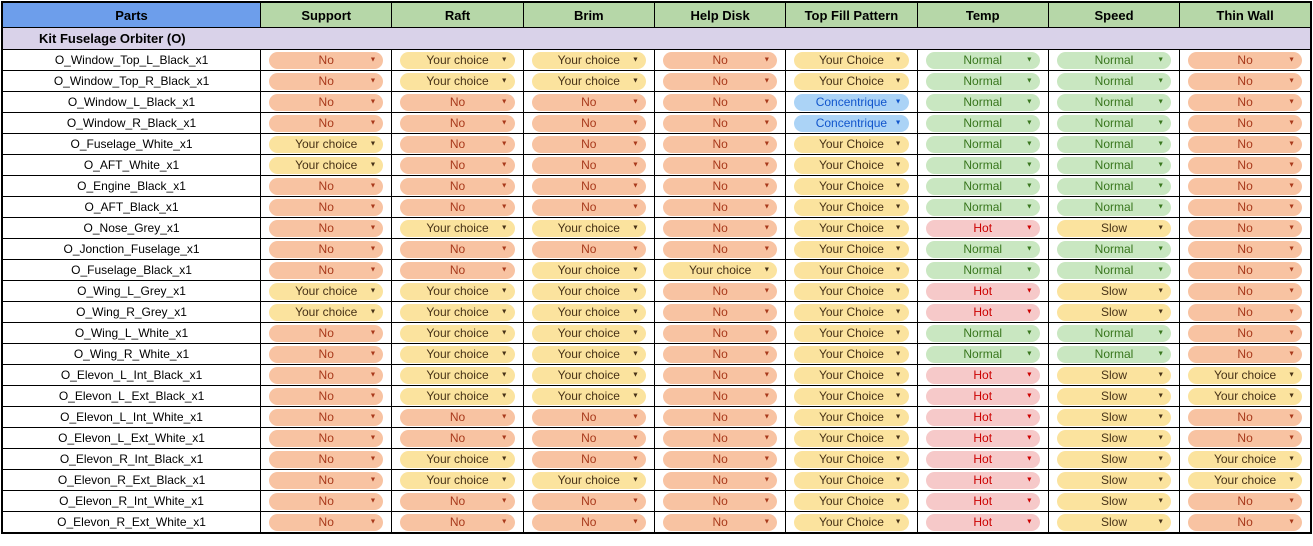 The image size is (1313, 546). I want to click on dropdown-chip-top-fill-pattern: Concentrique ▼, so click(851, 102).